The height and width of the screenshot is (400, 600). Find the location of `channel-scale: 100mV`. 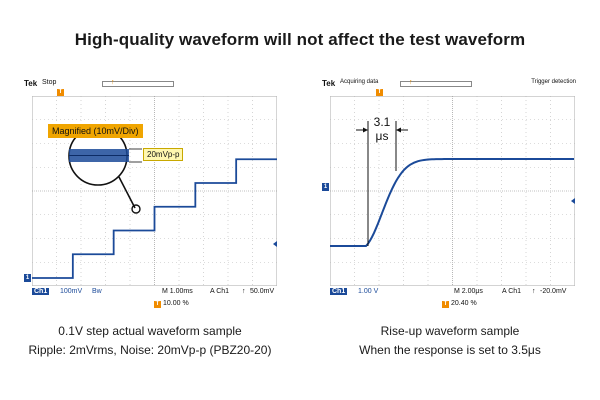

channel-scale: 100mV is located at coordinates (71, 291).